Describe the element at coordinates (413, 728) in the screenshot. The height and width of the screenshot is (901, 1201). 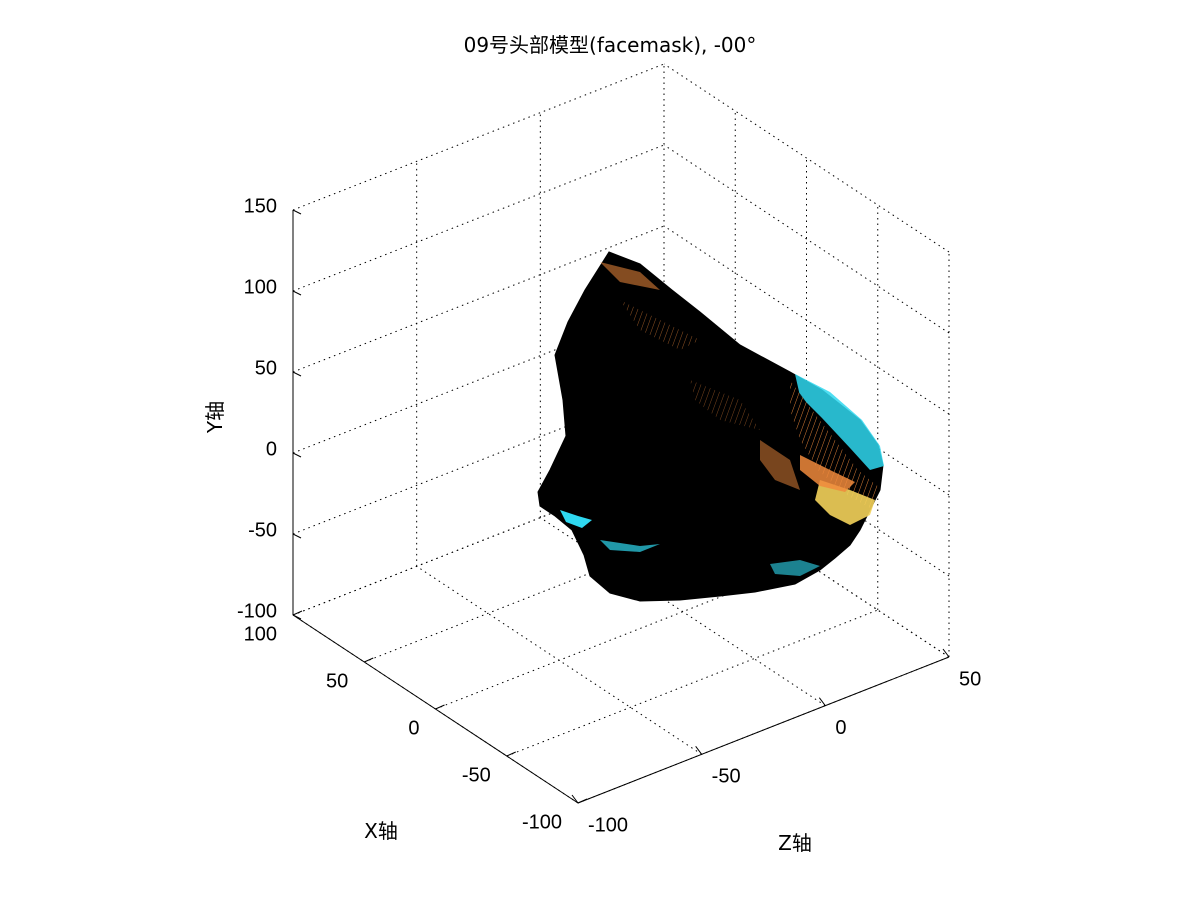
I see `x-tick-label: 0` at that location.